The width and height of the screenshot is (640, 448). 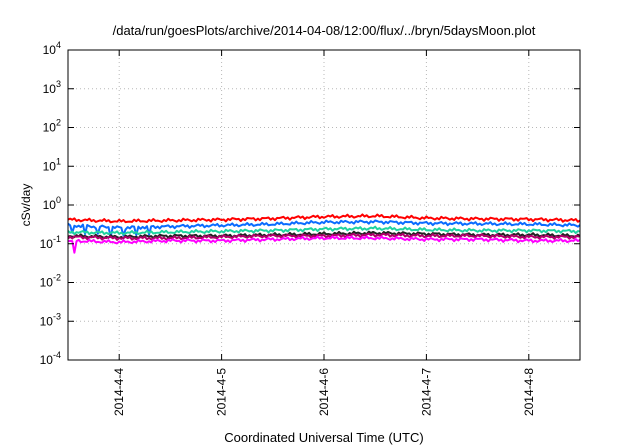 I want to click on x-tick-label: 2014-4-7, so click(x=426, y=392).